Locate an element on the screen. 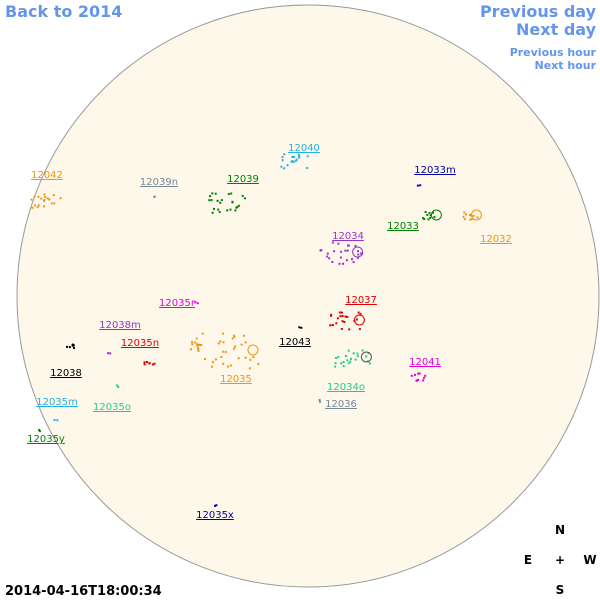 The image size is (600, 604). previous-hour-link: Previous hour is located at coordinates (553, 52).